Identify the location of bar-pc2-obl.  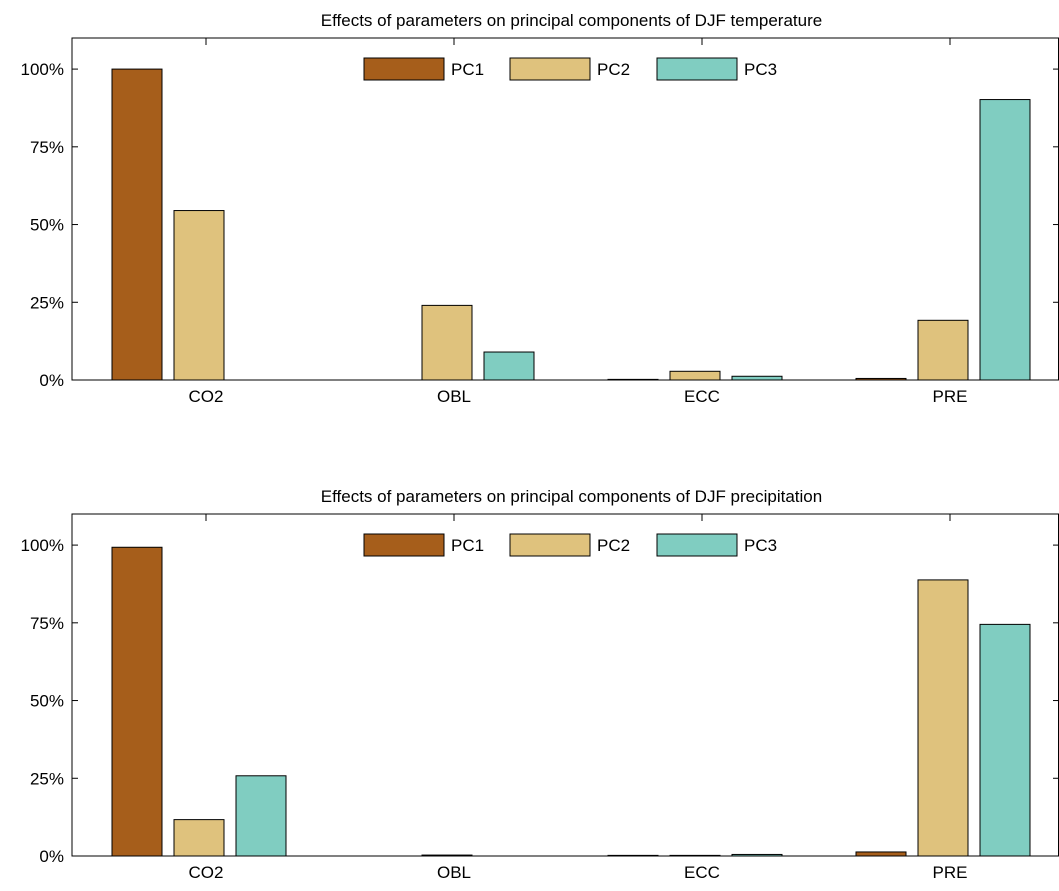
(447, 342).